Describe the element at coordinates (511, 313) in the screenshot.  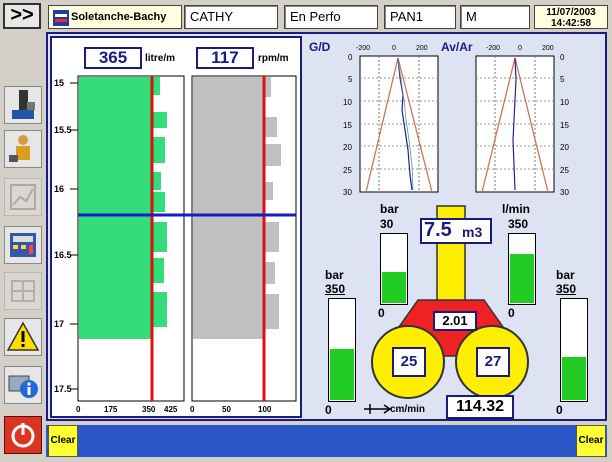
I see `flow-mid-min: 0` at that location.